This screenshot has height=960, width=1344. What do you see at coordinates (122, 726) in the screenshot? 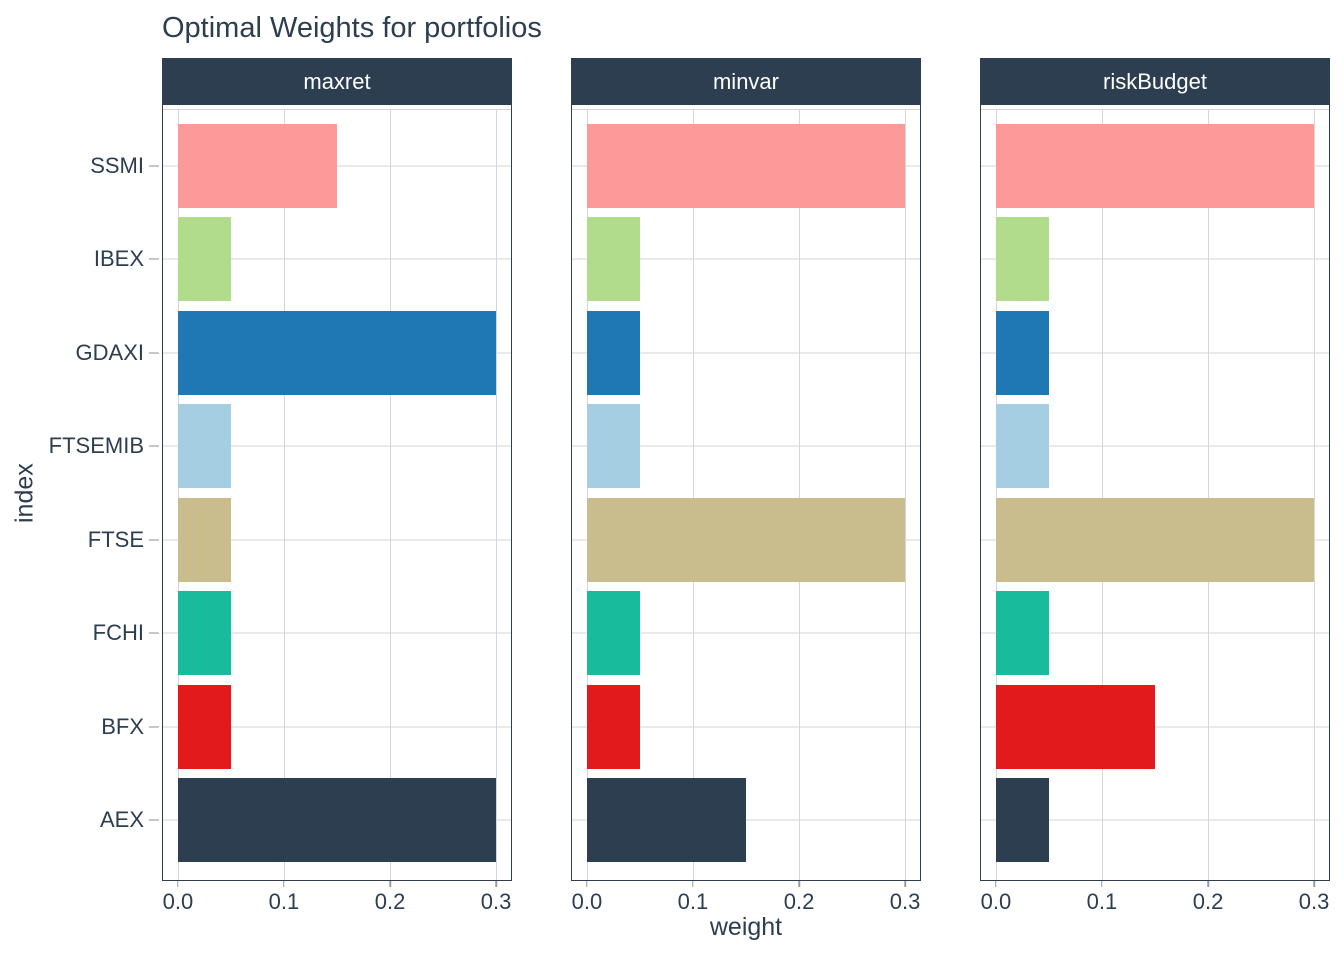
I see `y-category-label: BFX` at bounding box center [122, 726].